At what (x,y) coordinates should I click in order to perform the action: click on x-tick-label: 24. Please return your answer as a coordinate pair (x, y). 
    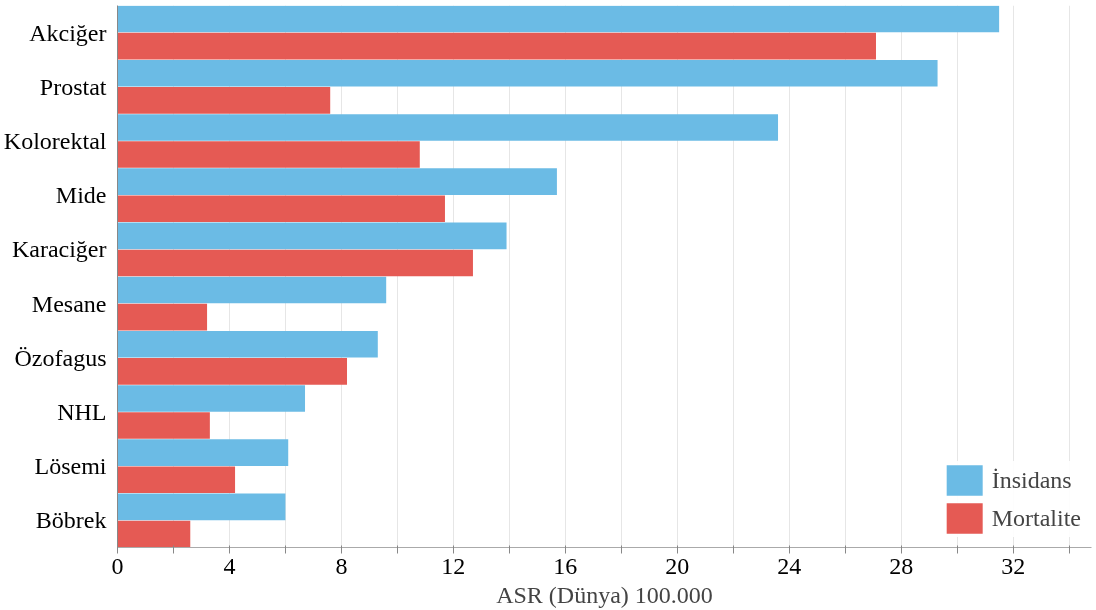
    Looking at the image, I should click on (789, 565).